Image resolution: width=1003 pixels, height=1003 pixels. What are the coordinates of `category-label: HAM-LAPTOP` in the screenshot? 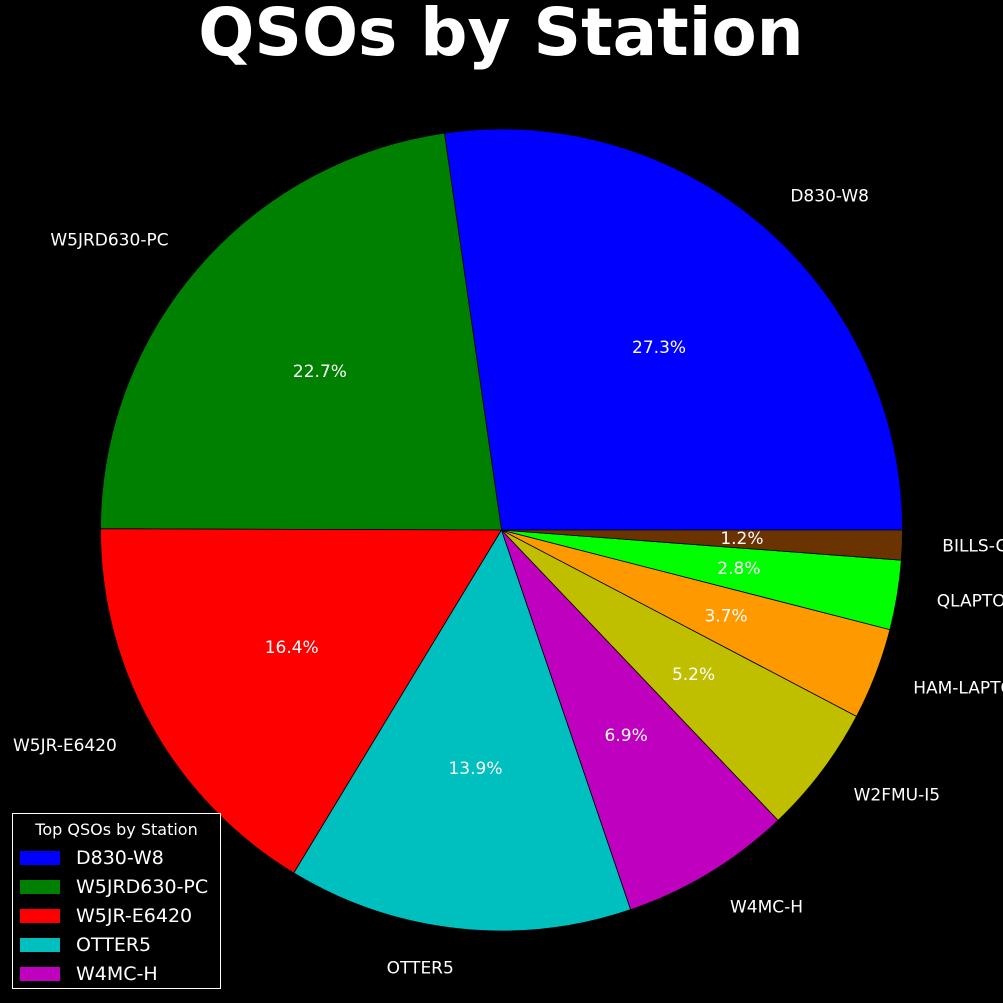 It's located at (958, 688).